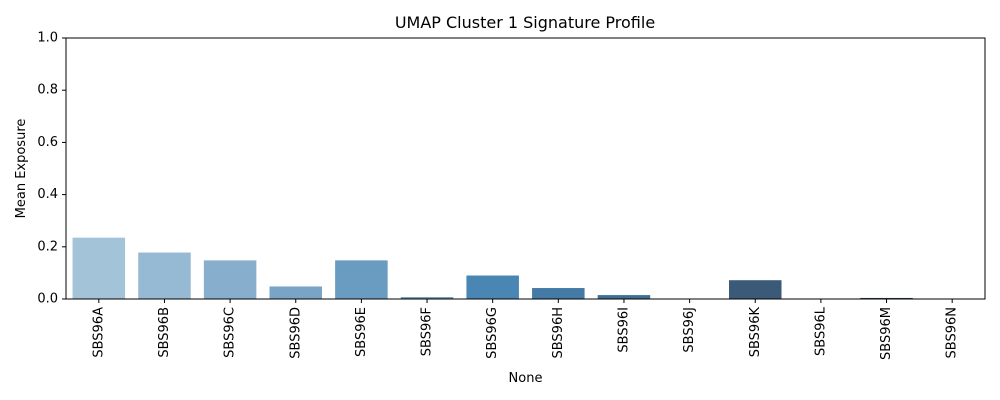 This screenshot has width=1000, height=400. I want to click on bar-sbs96i, so click(624, 297).